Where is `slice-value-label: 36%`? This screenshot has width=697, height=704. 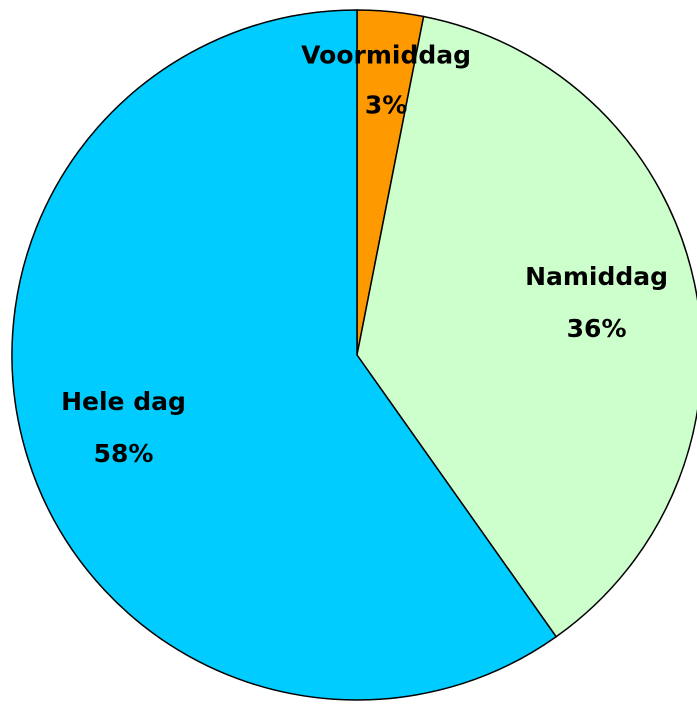 slice-value-label: 36% is located at coordinates (597, 328).